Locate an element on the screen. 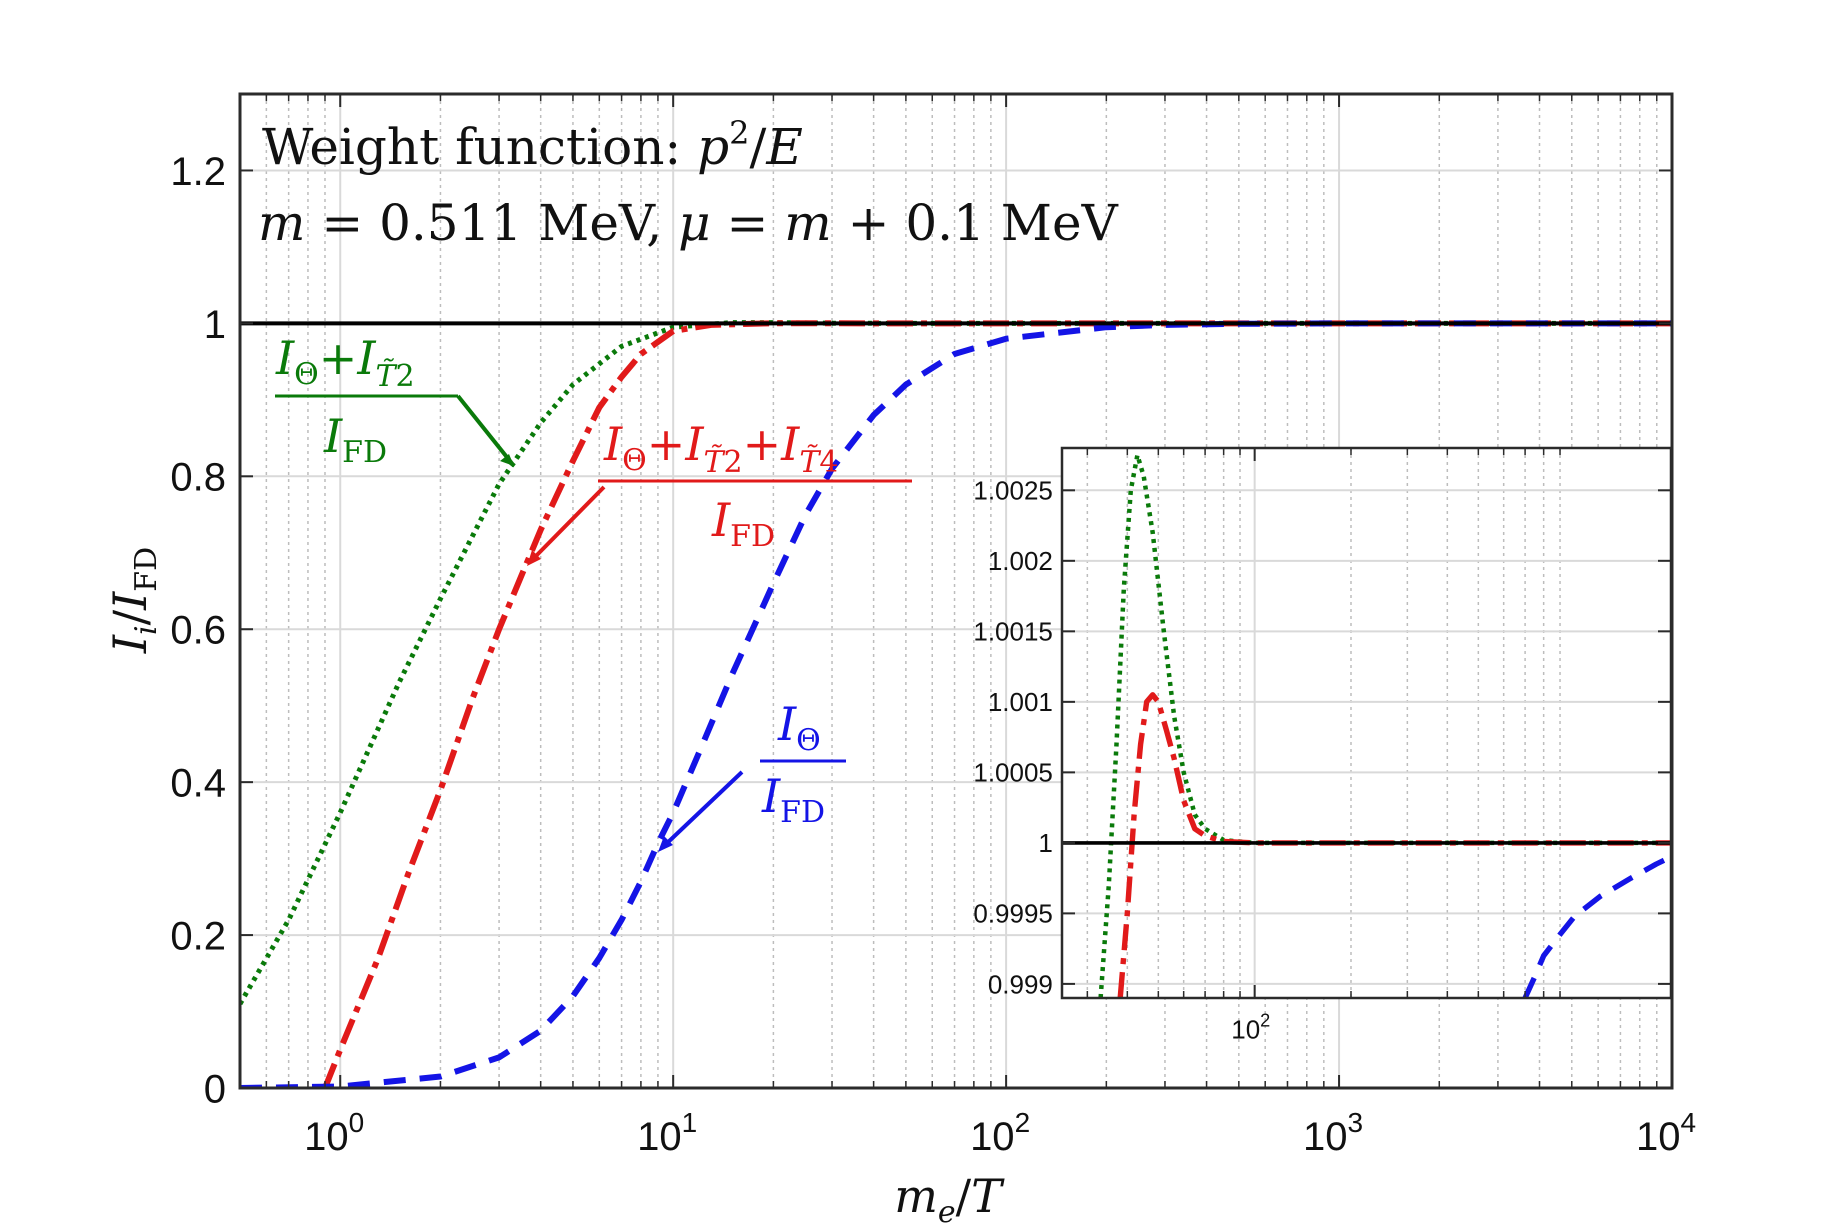 The height and width of the screenshot is (1226, 1822). inset-series-group is located at coordinates (1366, 725).